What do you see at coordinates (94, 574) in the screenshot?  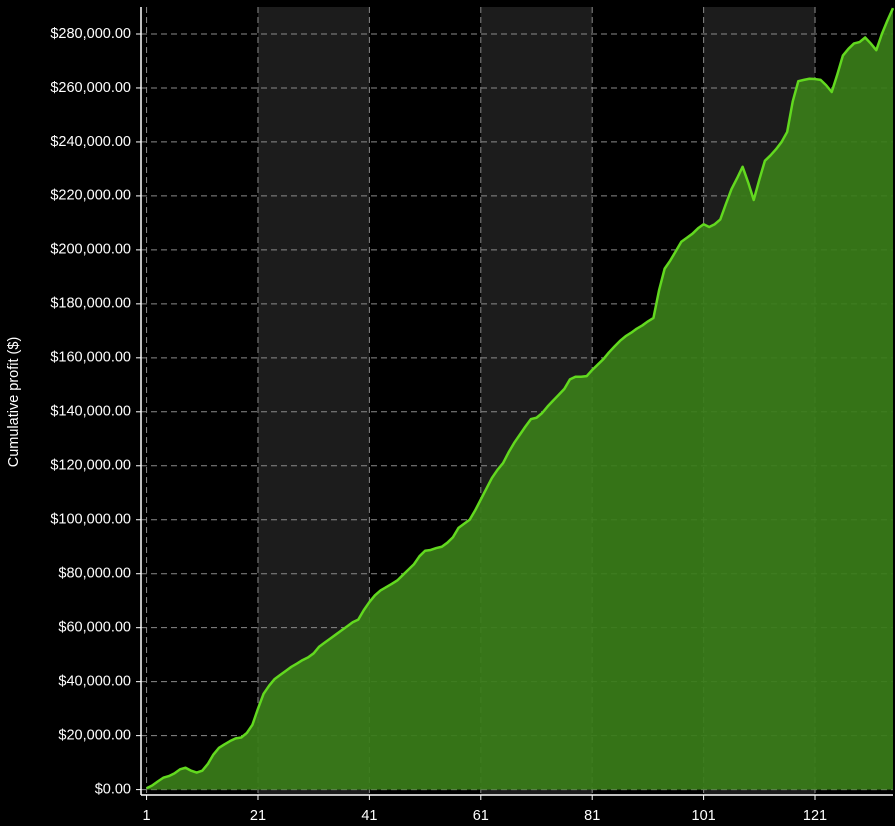 I see `y-tick-label: $80,000.00` at bounding box center [94, 574].